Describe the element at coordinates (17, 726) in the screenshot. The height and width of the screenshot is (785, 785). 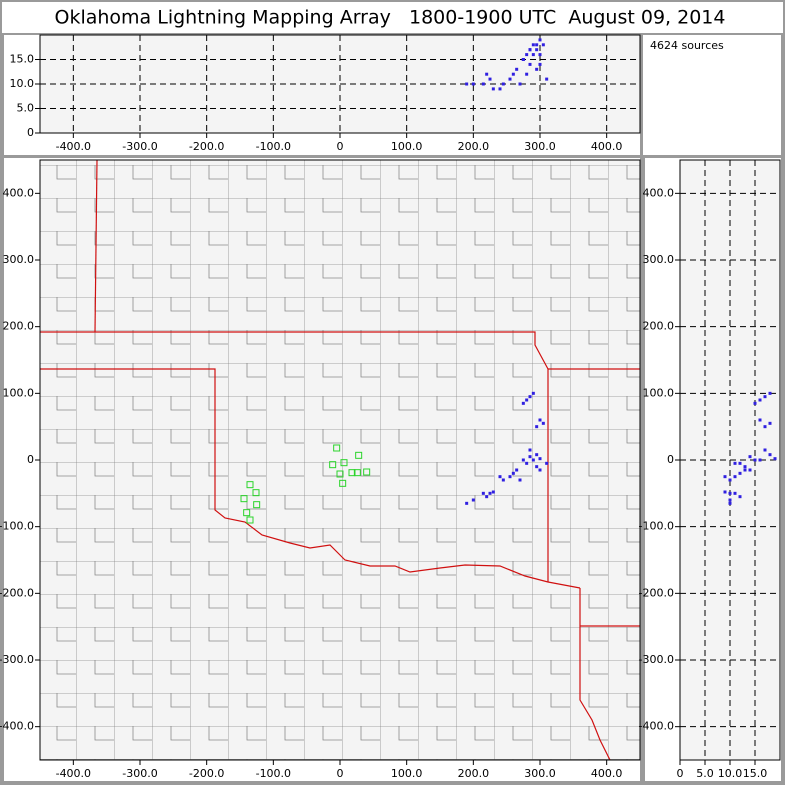
I see `y-tick-label: -400.0` at that location.